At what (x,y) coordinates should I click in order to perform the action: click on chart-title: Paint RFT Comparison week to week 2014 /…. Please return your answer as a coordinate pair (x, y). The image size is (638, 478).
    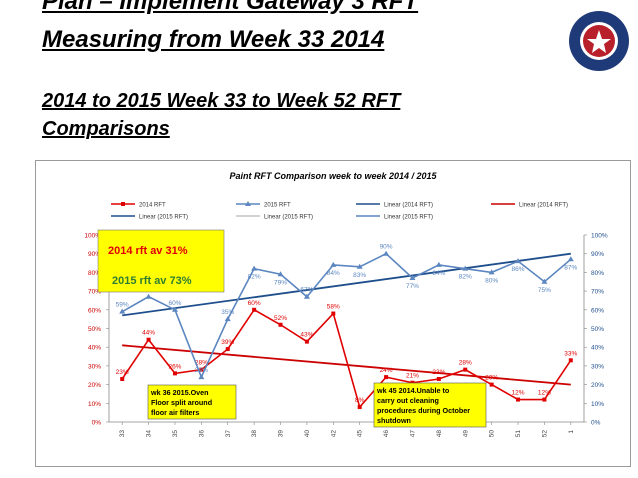
    Looking at the image, I should click on (333, 176).